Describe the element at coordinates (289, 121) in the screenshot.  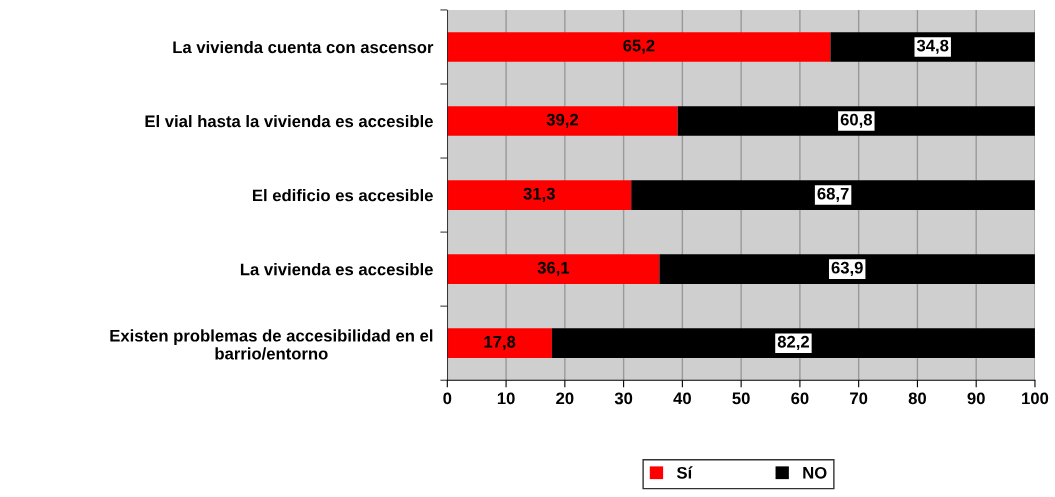
I see `y-tick-label: El vial hasta la vivienda es accesible` at that location.